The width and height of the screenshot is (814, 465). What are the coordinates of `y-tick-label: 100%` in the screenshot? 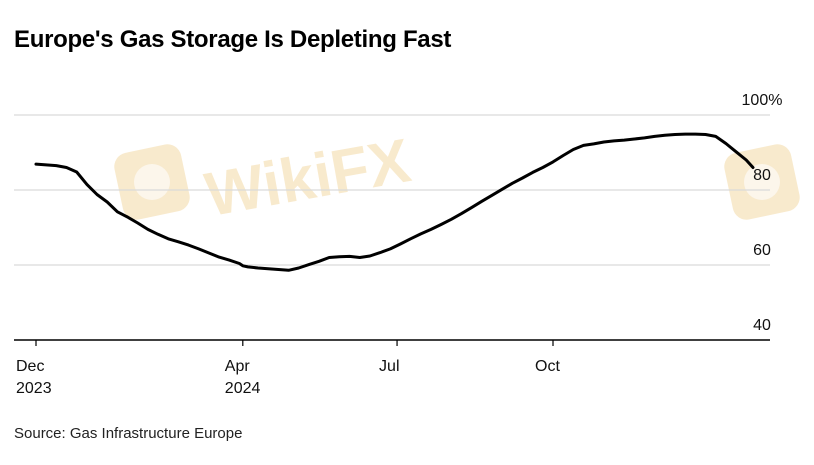 It's located at (762, 100).